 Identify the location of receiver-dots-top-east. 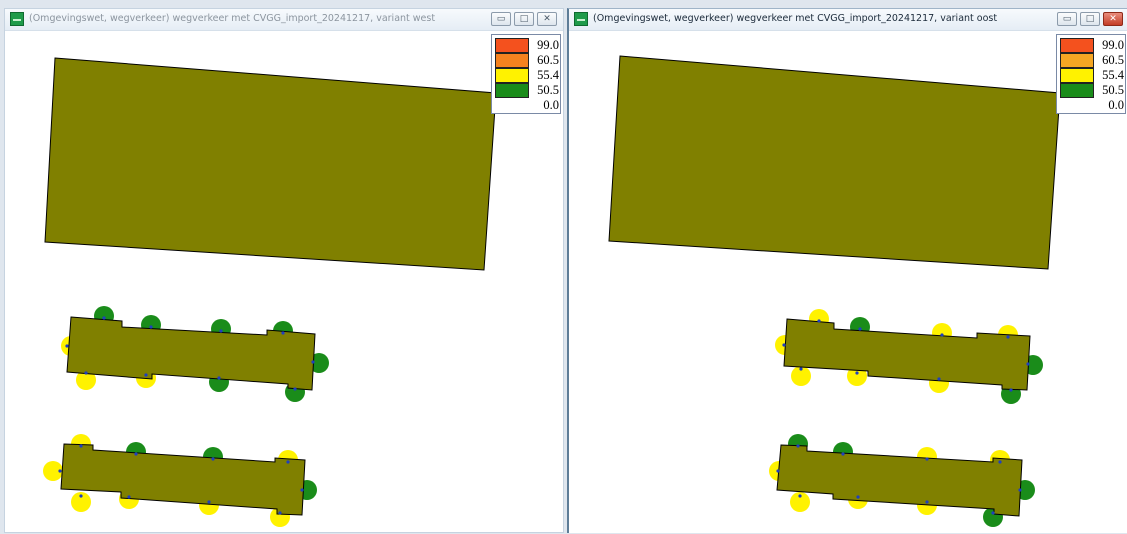
(906, 355).